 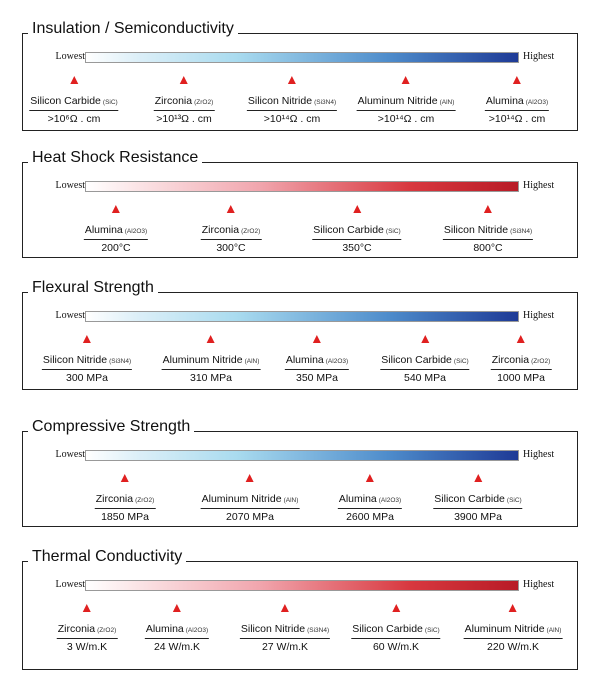 What do you see at coordinates (87, 647) in the screenshot?
I see `material-value: 3 W/m.K` at bounding box center [87, 647].